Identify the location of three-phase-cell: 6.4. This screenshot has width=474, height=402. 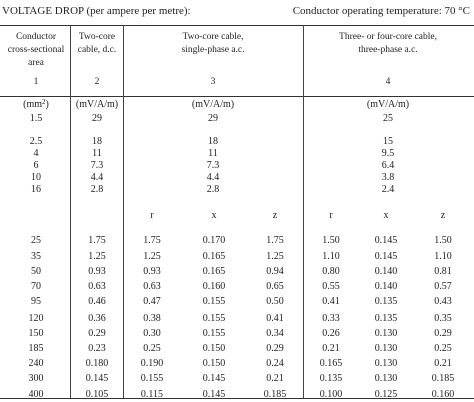
(388, 165).